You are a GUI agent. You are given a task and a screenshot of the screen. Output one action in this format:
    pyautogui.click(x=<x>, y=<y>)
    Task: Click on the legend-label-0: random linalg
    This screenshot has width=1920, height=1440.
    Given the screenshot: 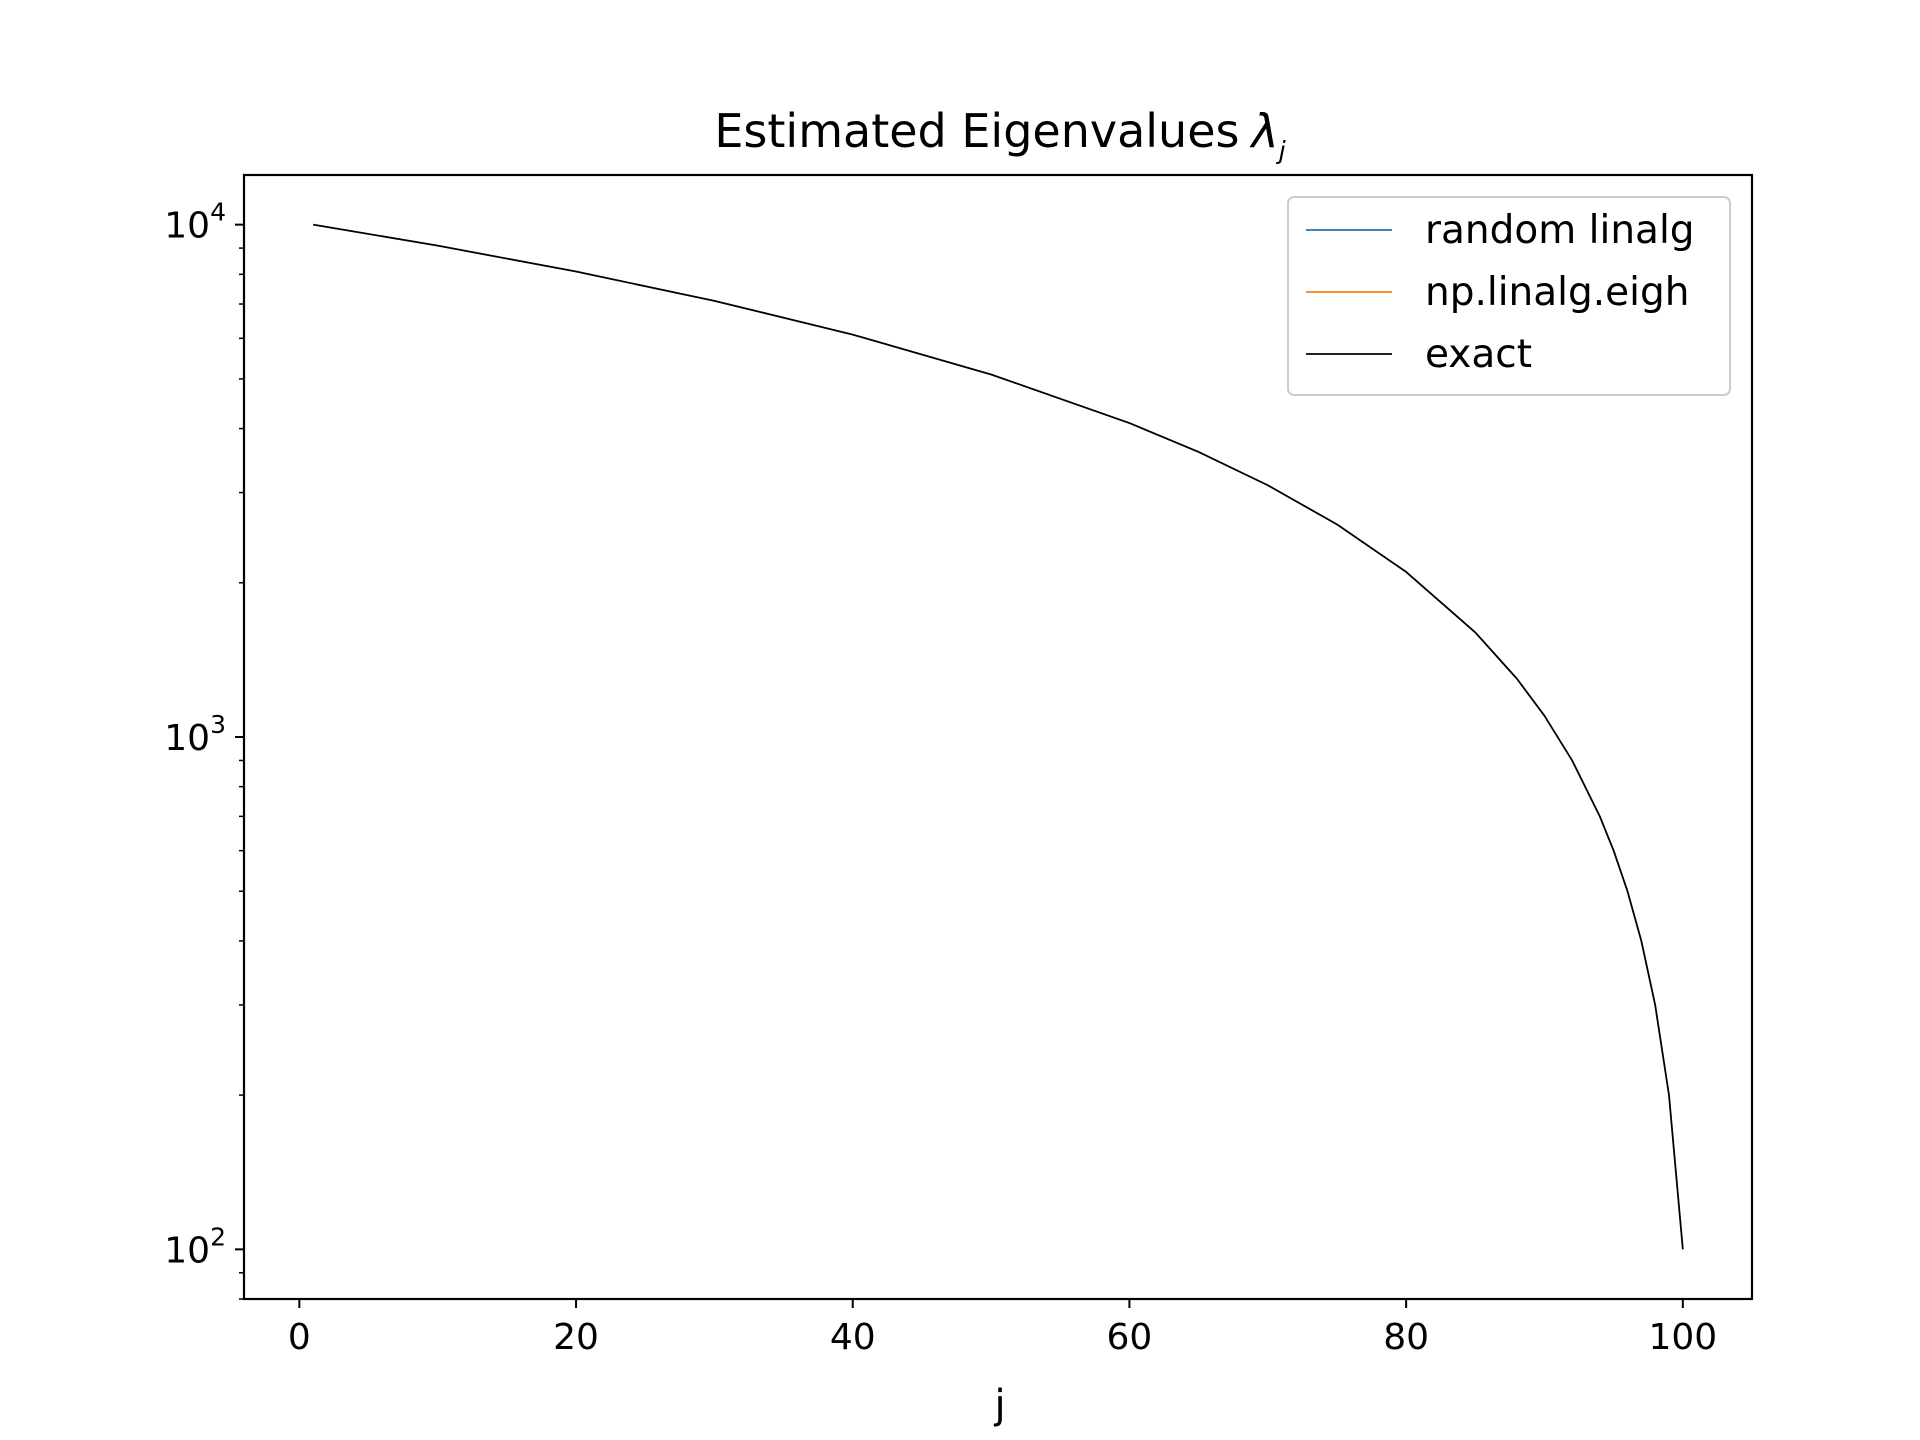 What is the action you would take?
    pyautogui.click(x=1560, y=230)
    